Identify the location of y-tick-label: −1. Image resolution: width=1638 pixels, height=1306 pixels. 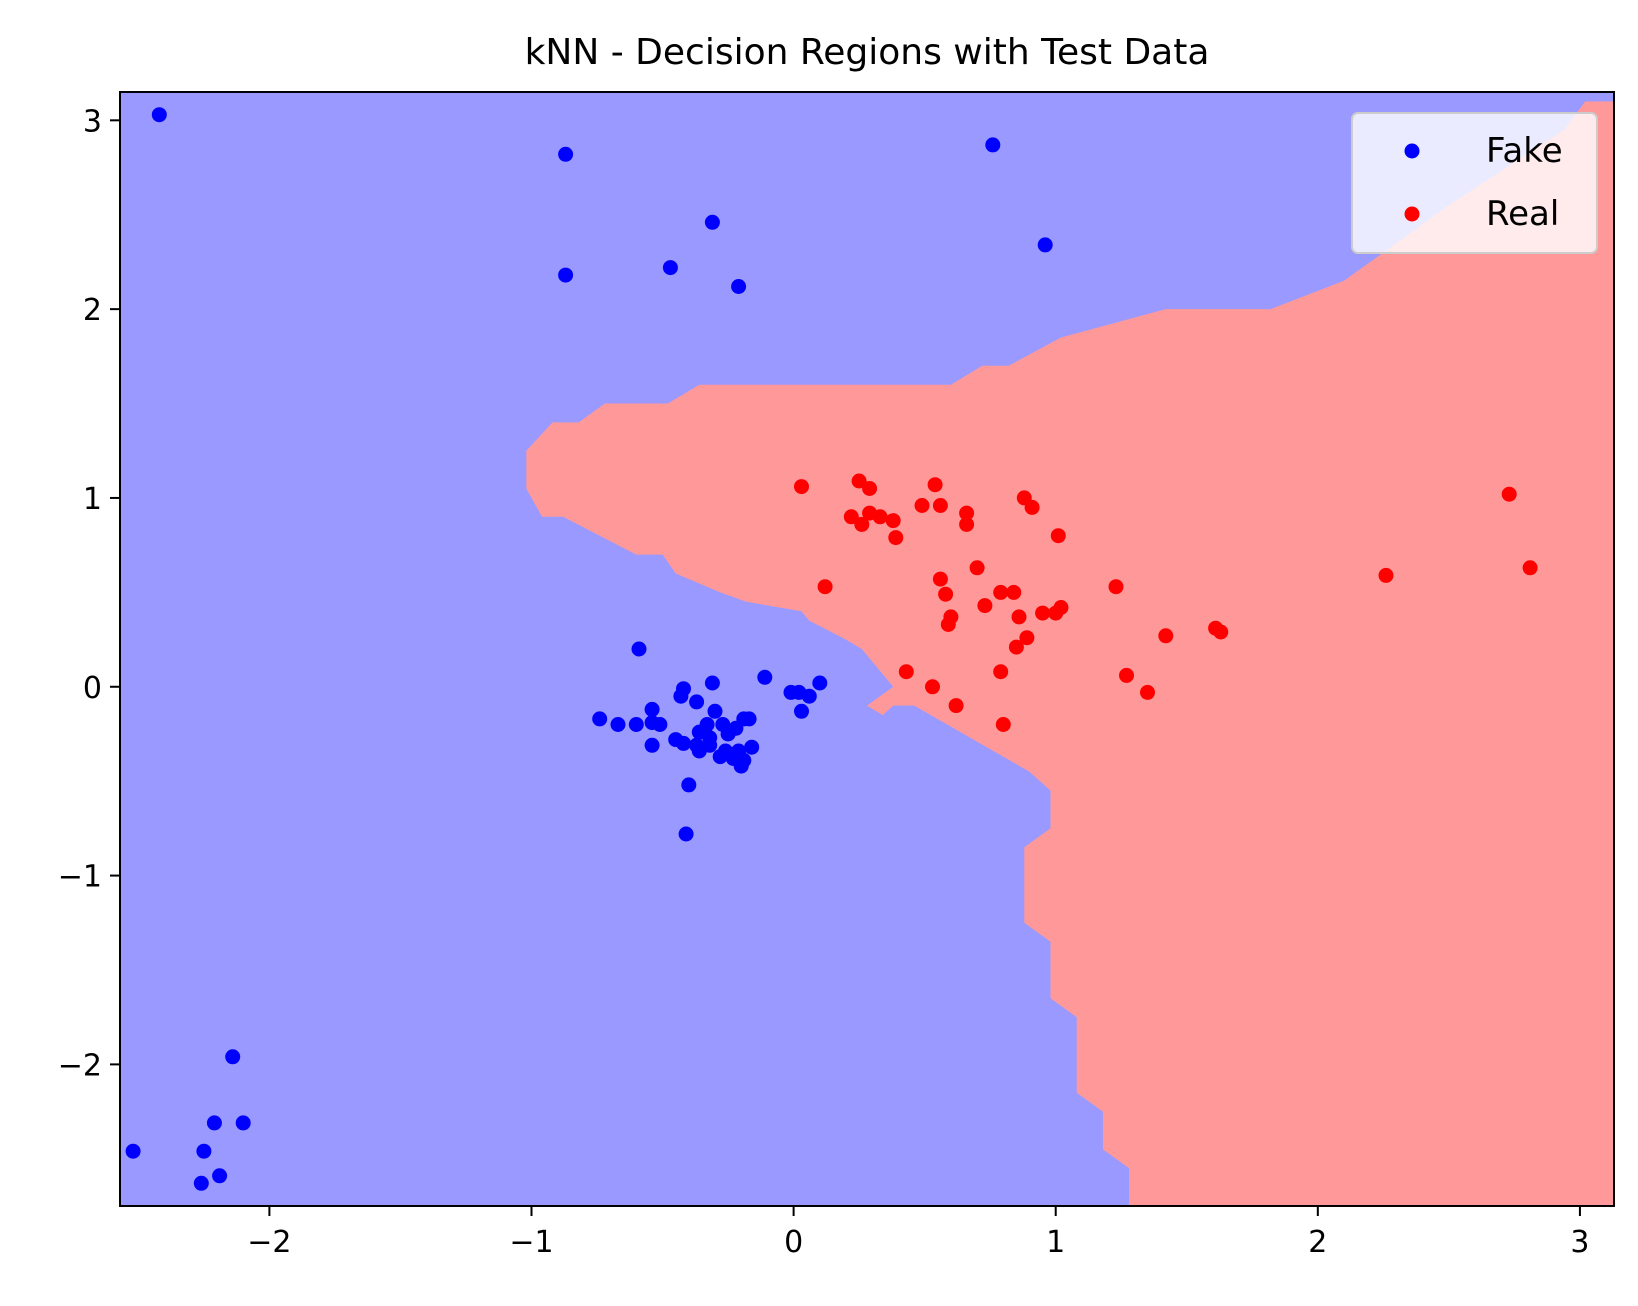
(80, 877).